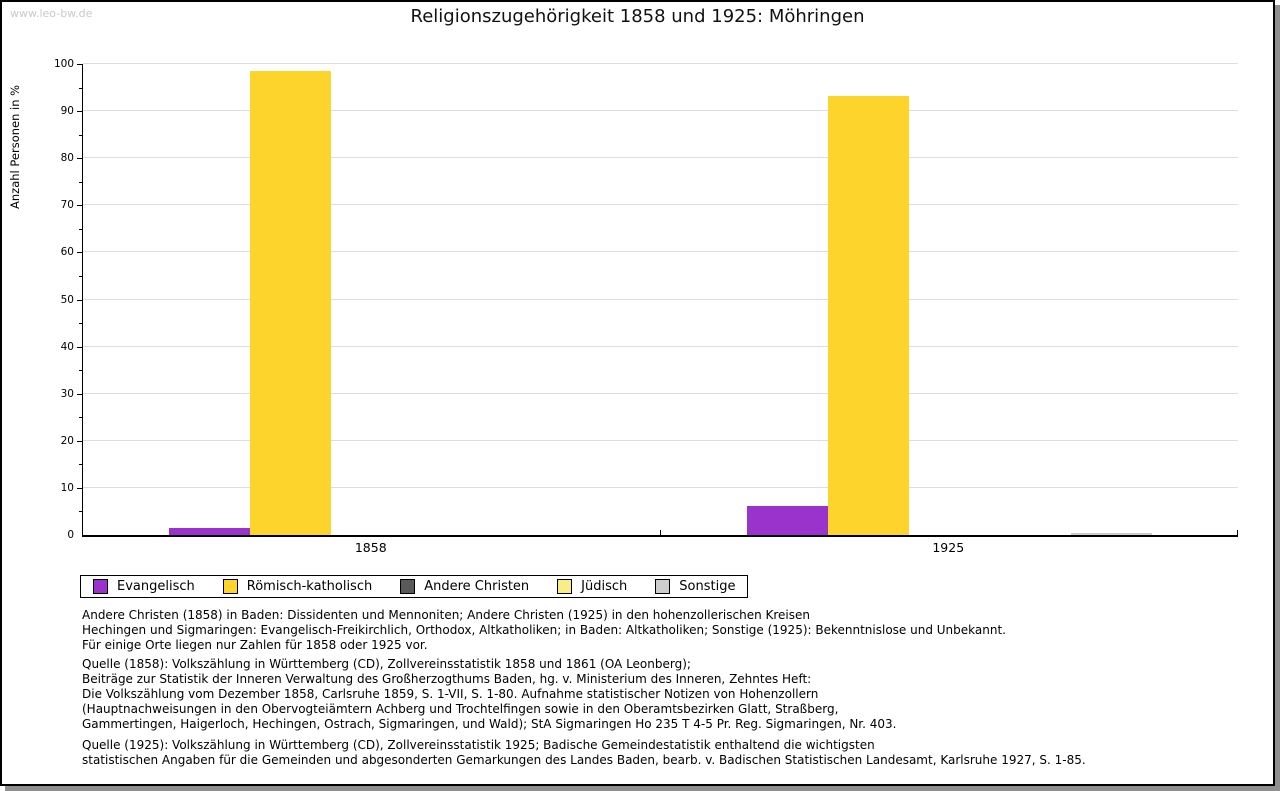  I want to click on y-tick-label-50: 50, so click(67, 300).